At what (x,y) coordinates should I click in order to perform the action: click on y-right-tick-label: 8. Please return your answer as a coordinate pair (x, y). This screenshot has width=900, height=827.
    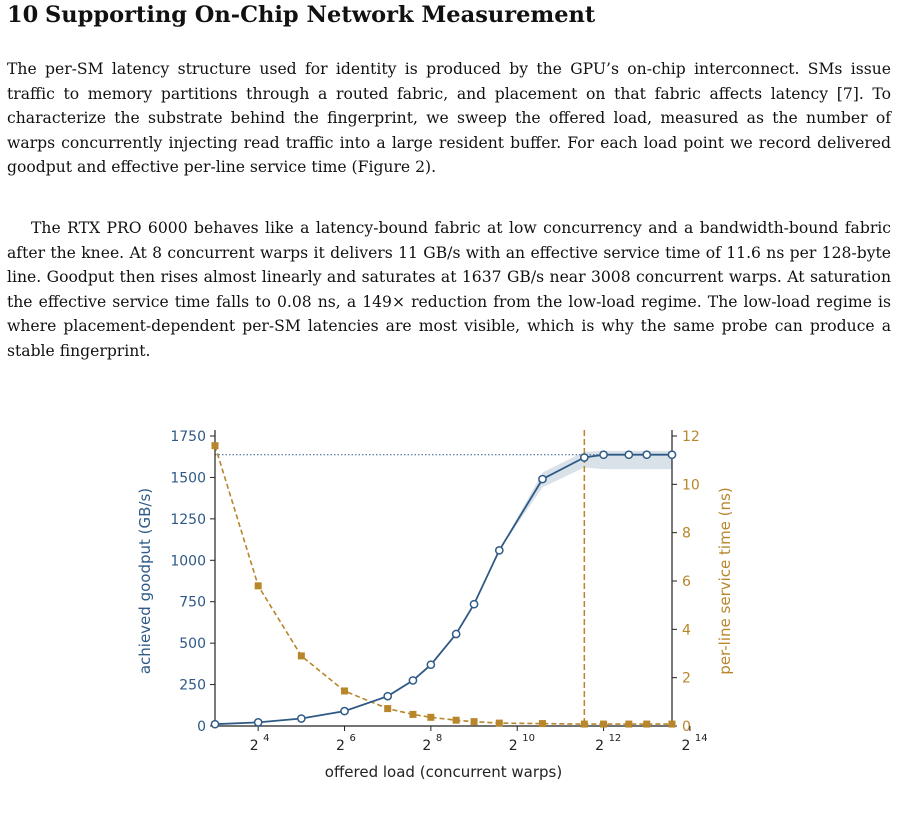
    Looking at the image, I should click on (686, 534).